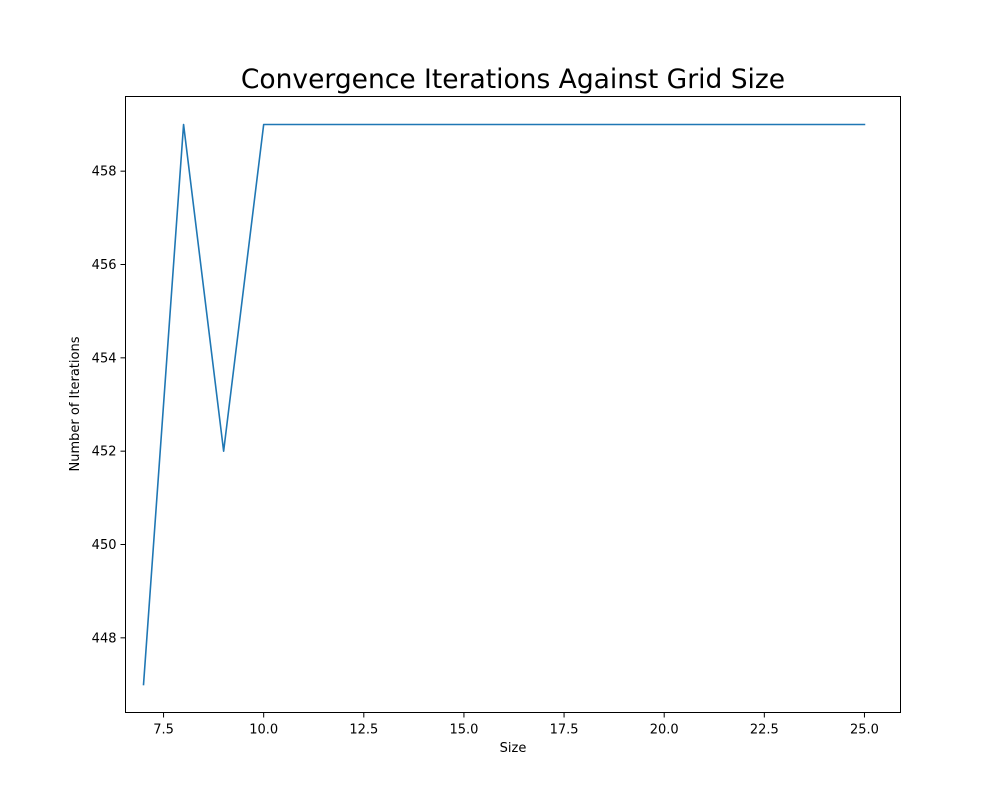  Describe the element at coordinates (104, 358) in the screenshot. I see `y-tick-label: 454` at that location.